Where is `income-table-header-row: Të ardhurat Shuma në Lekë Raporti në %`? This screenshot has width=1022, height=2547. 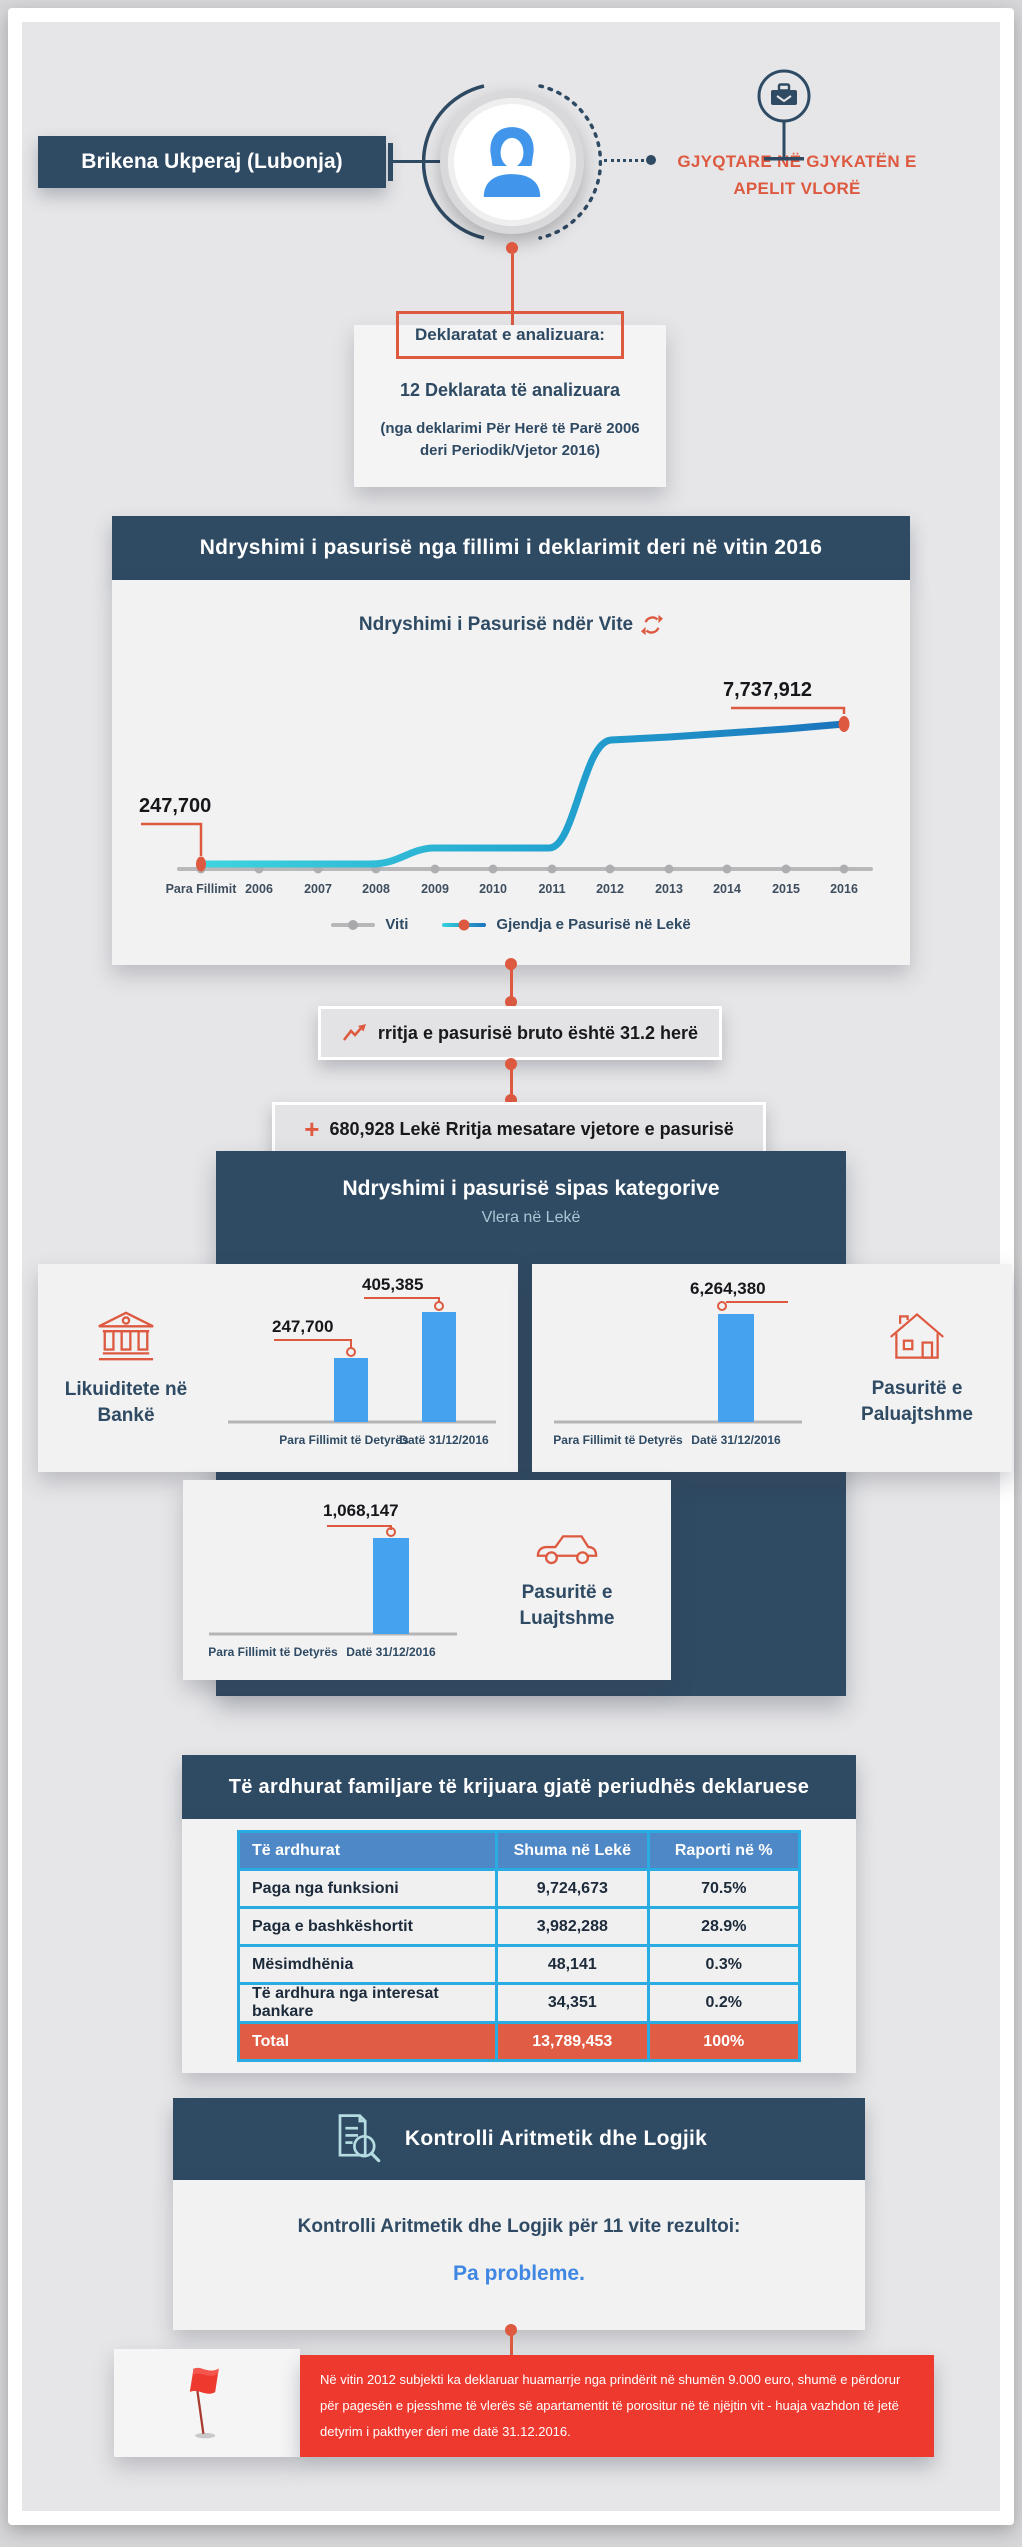
income-table-header-row: Të ardhurat Shuma në Lekë Raporti në % is located at coordinates (519, 1850).